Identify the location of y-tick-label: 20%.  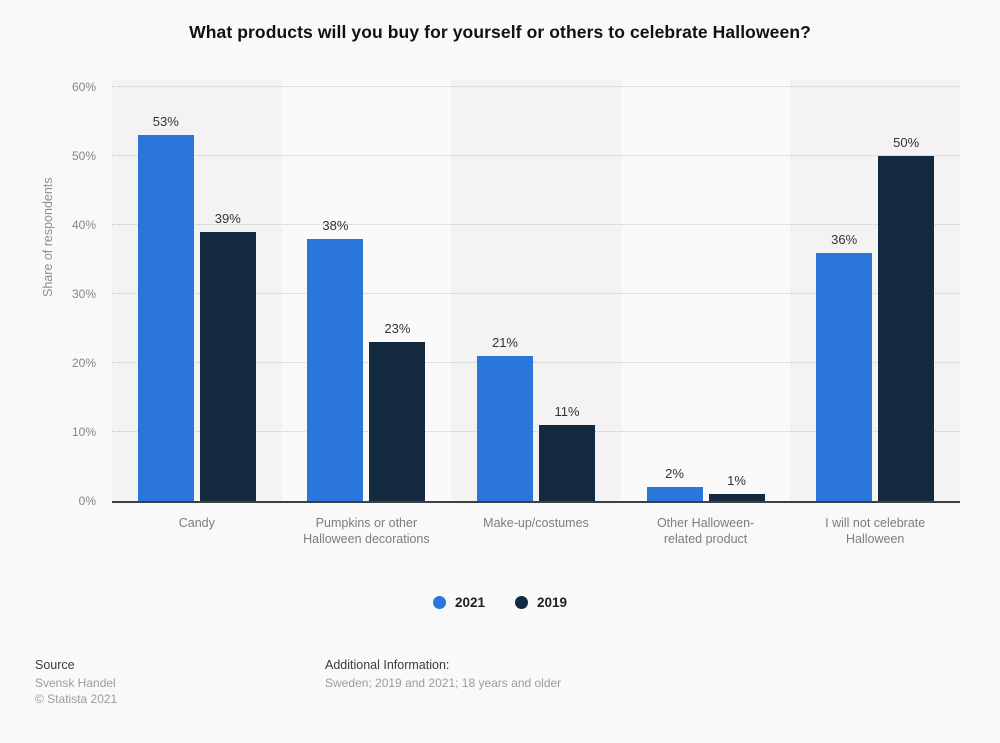
(83, 362).